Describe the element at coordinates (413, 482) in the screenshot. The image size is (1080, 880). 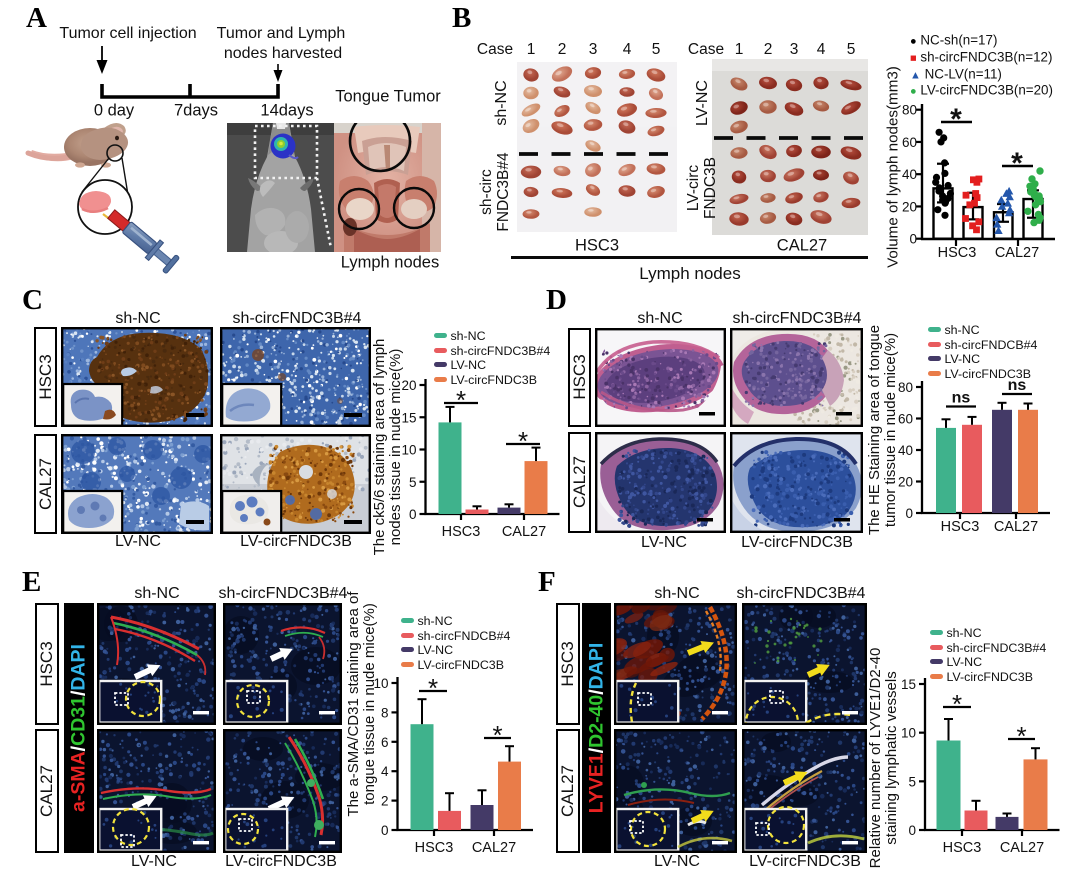
I see `svg-text: 5` at that location.